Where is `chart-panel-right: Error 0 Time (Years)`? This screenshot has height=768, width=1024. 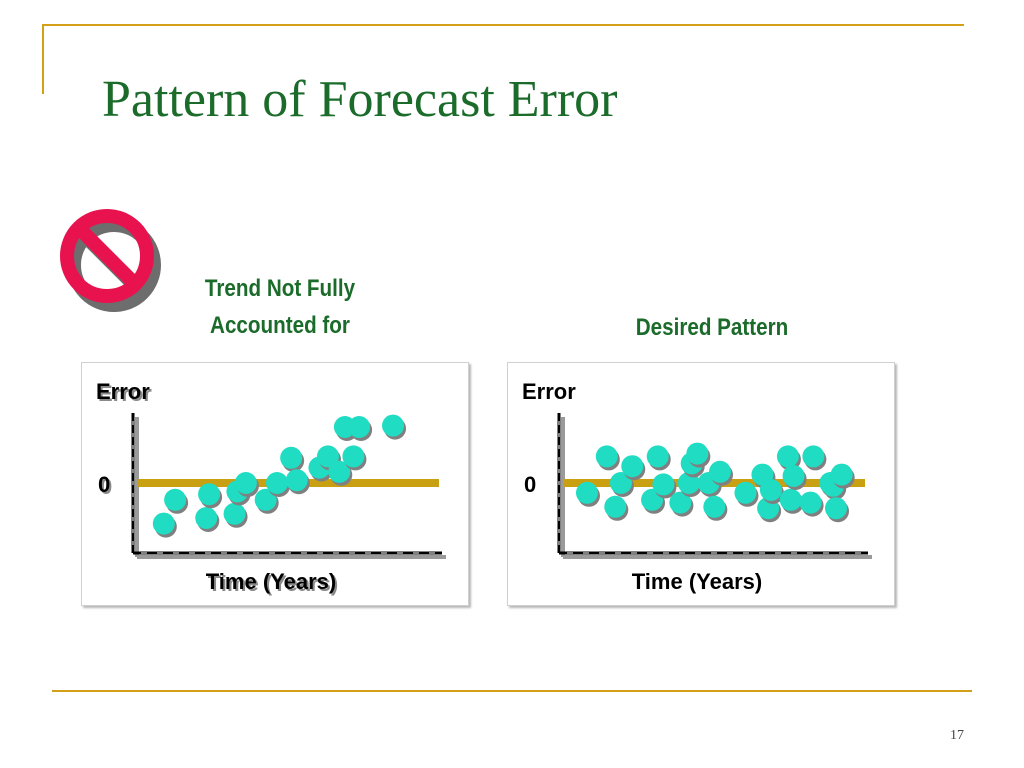
chart-panel-right: Error 0 Time (Years) is located at coordinates (701, 484).